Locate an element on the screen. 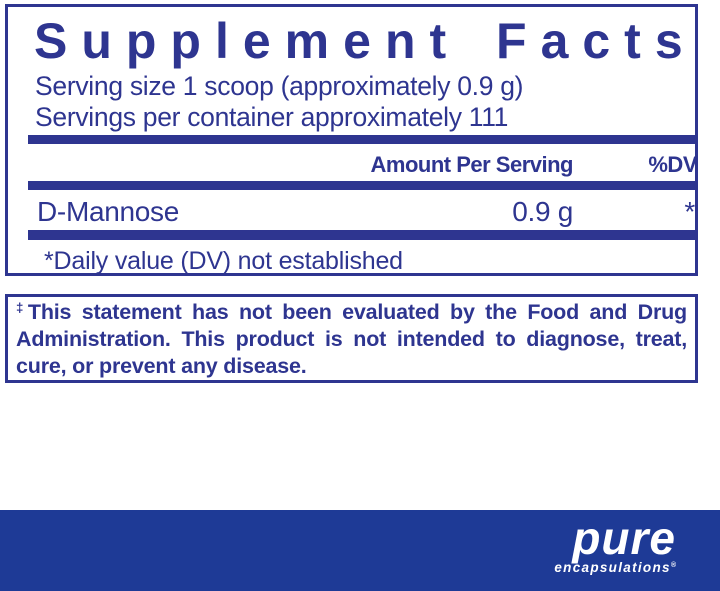 This screenshot has height=591, width=720. brand-subtitle: encapsulations® is located at coordinates (615, 567).